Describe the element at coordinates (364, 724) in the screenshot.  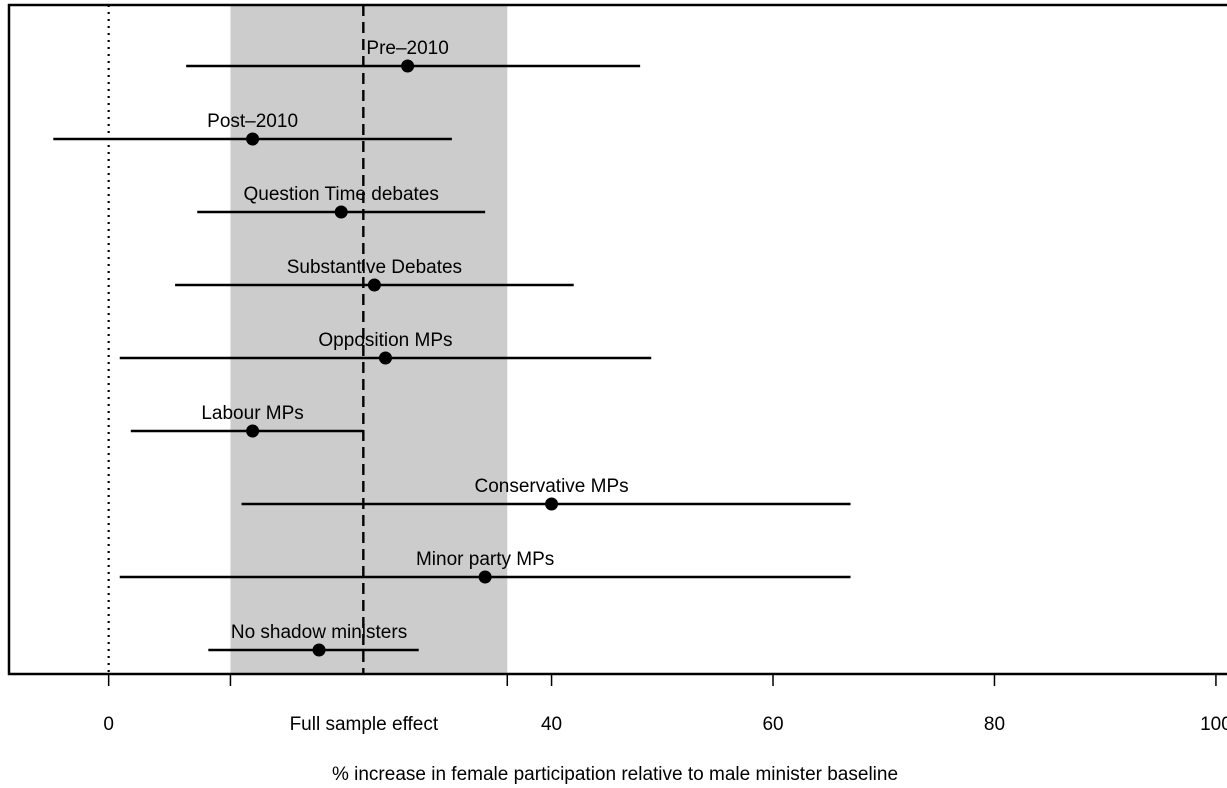
I see `full-sample-tick-label: Full sample effect` at that location.